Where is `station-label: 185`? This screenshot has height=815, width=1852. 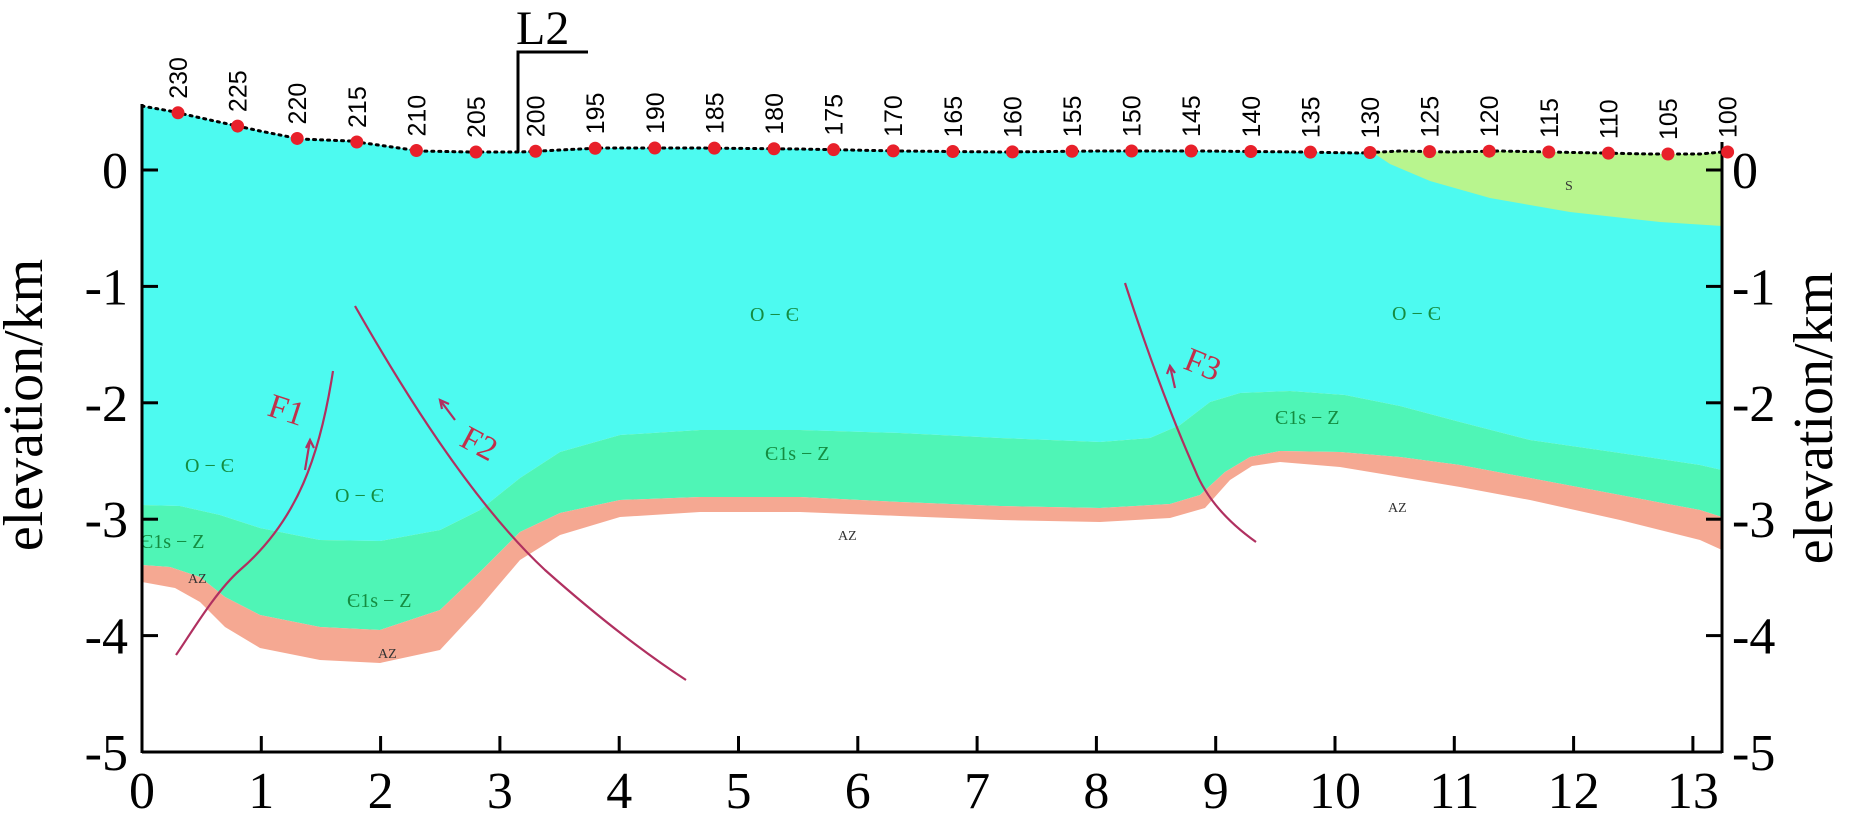
station-label: 185 is located at coordinates (715, 113).